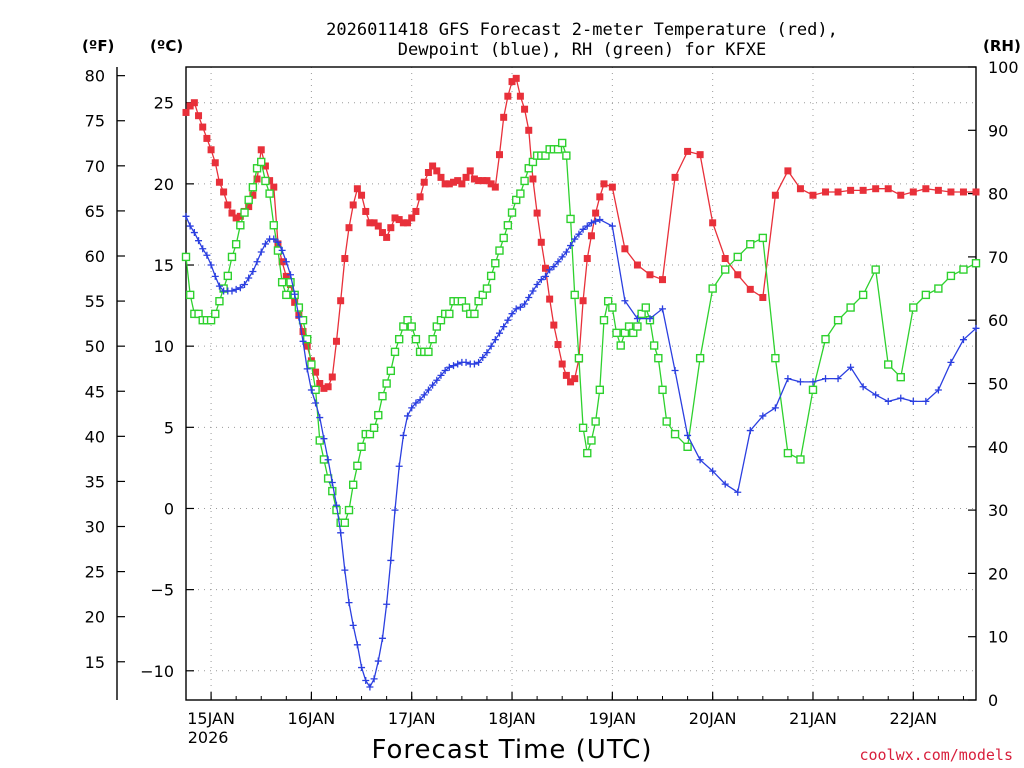 The image size is (1024, 768). Describe the element at coordinates (936, 755) in the screenshot. I see `credit-link: coolwx.com/models` at that location.